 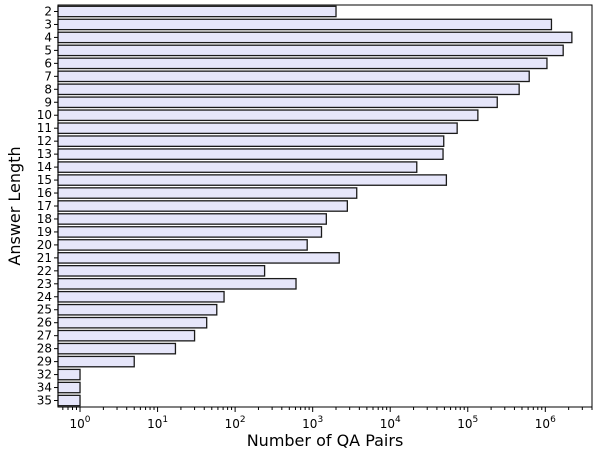 I want to click on x-tick-label-5: 10⁵, so click(x=467, y=423).